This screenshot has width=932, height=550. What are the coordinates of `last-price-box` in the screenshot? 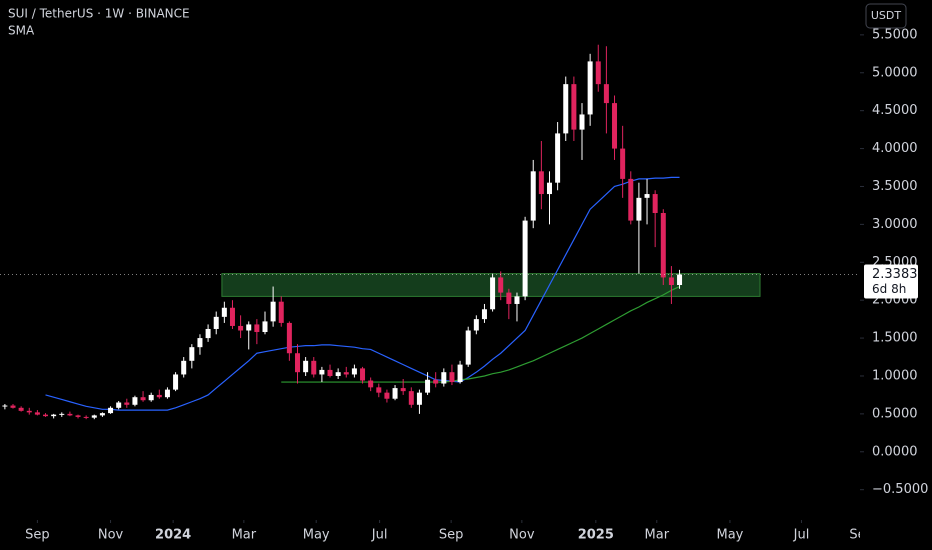 It's located at (891, 281).